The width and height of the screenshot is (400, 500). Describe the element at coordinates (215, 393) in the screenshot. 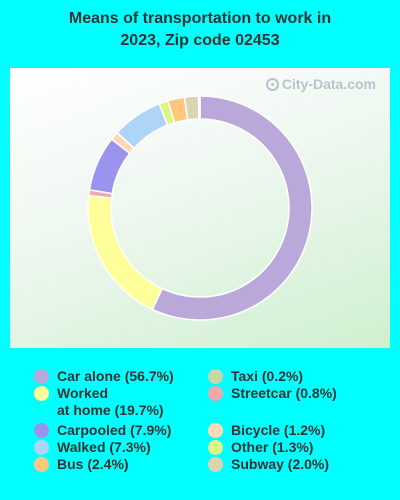

I see `legend-swatch-streetcar` at that location.